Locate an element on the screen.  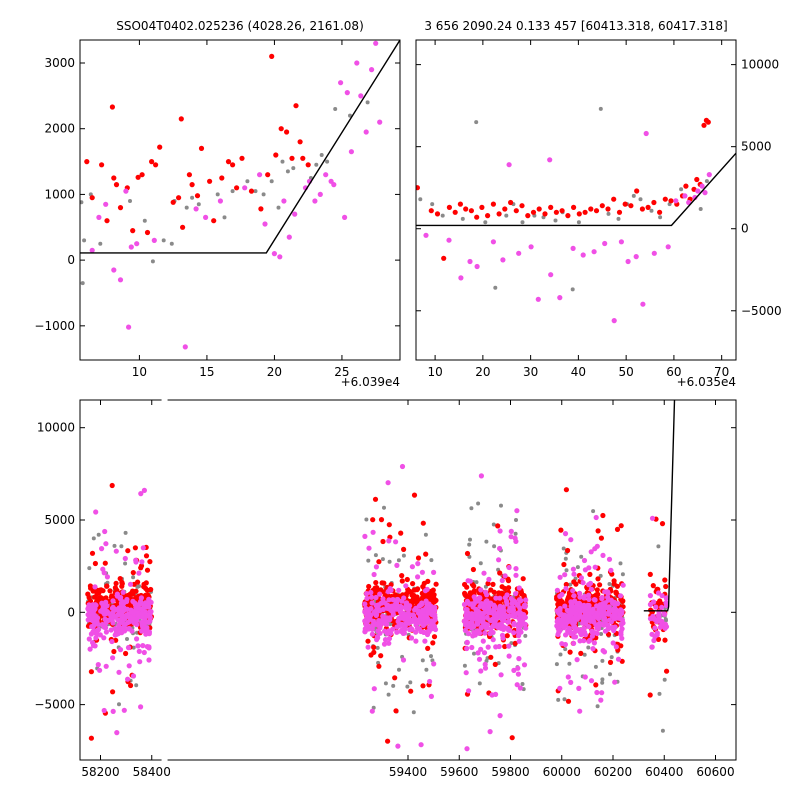
top-right-x-offset-label: +6.035e4 is located at coordinates (706, 382).